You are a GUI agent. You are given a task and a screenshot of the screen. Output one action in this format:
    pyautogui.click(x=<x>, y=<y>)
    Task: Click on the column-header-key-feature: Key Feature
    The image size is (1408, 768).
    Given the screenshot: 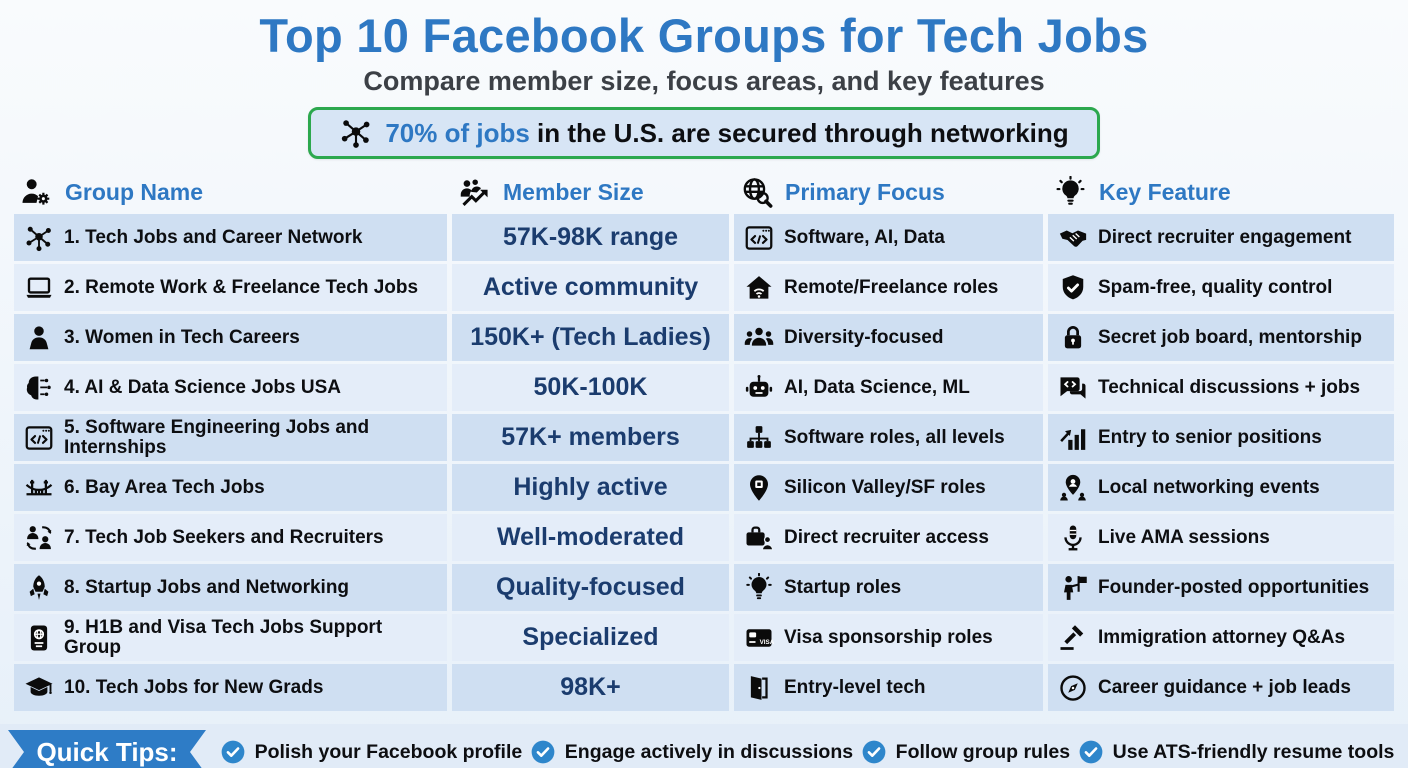 What is the action you would take?
    pyautogui.click(x=1221, y=192)
    